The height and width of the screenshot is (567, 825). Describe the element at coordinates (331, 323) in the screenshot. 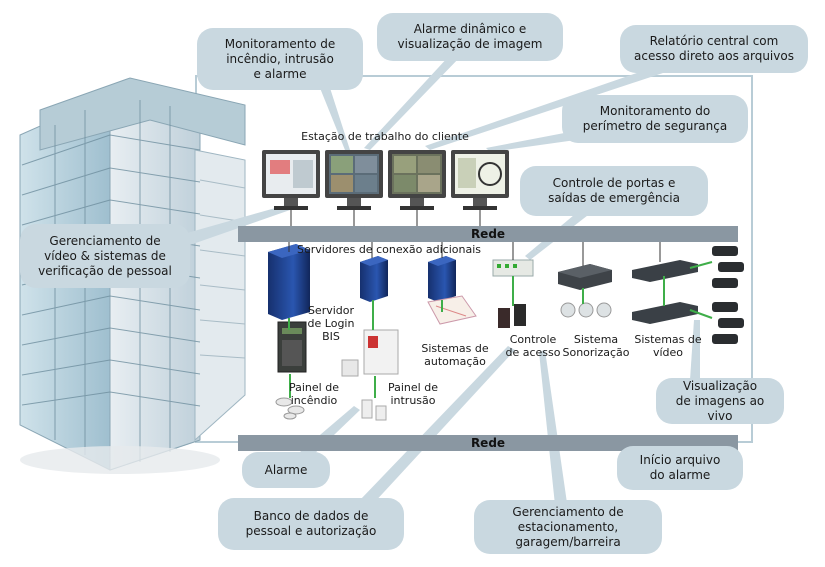

I see `label-login-server: Servidor de Login BIS` at that location.